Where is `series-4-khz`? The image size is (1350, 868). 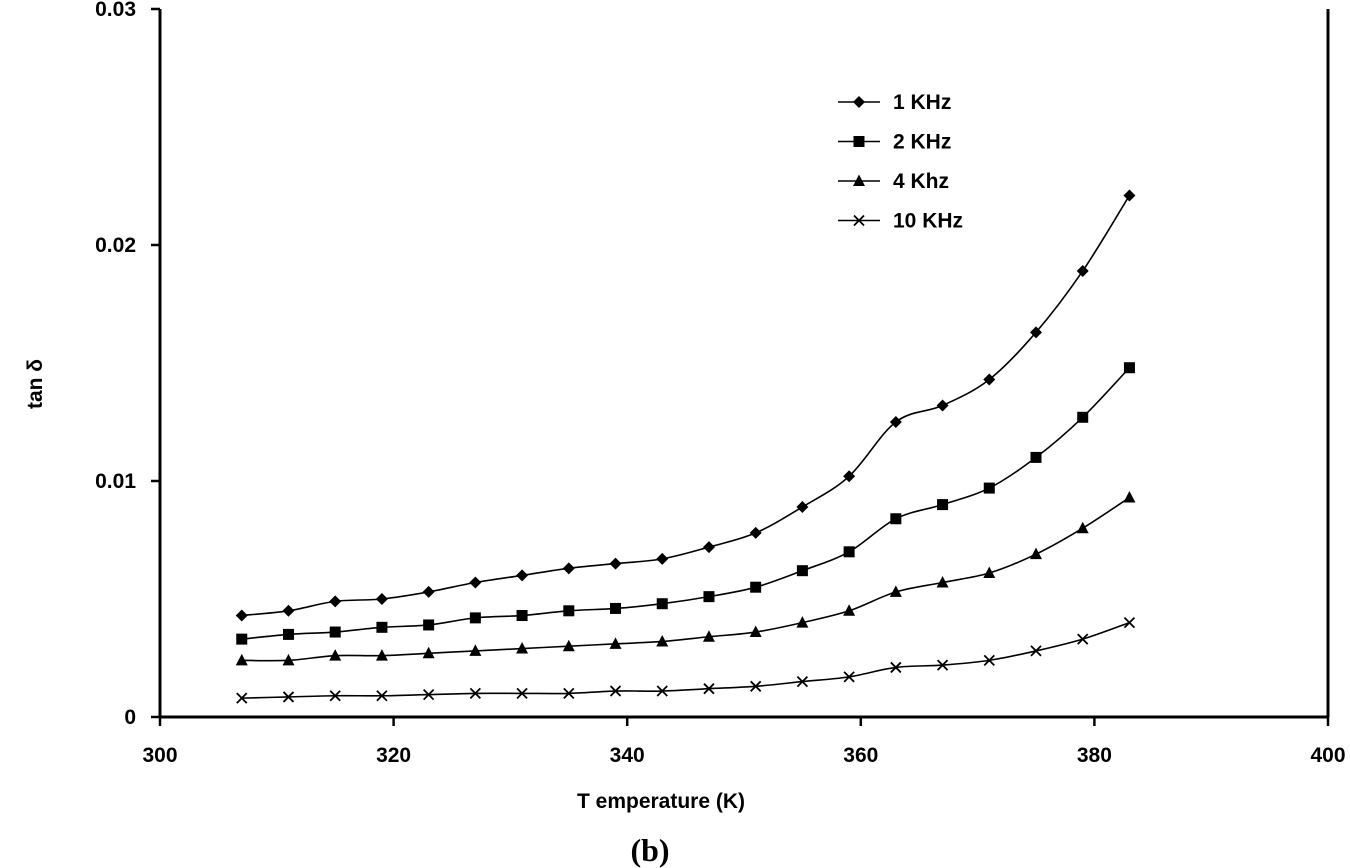
series-4-khz is located at coordinates (685, 578).